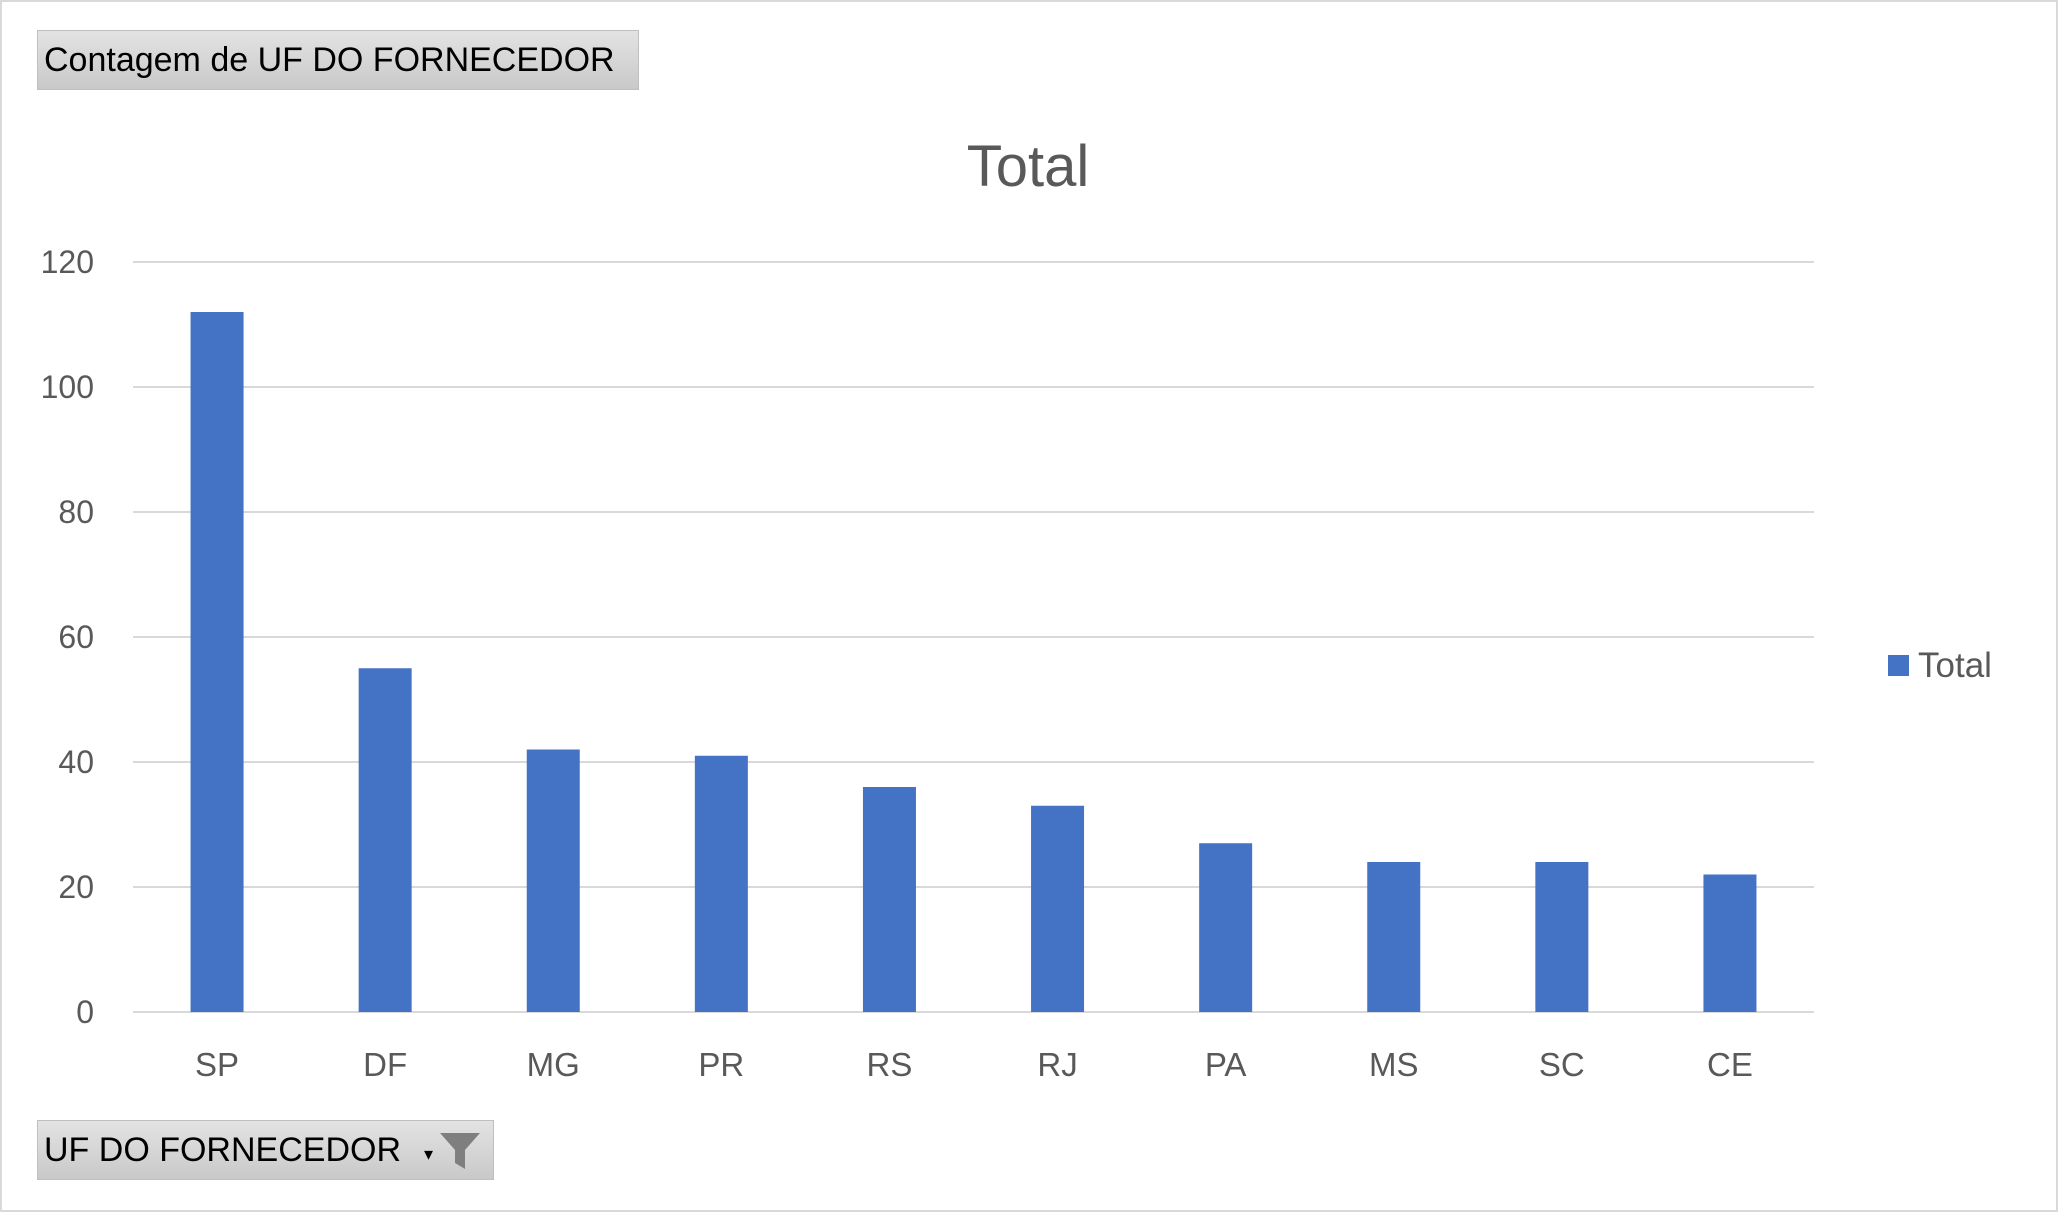 This screenshot has width=2058, height=1212. I want to click on x-tick-label: CE, so click(1730, 1064).